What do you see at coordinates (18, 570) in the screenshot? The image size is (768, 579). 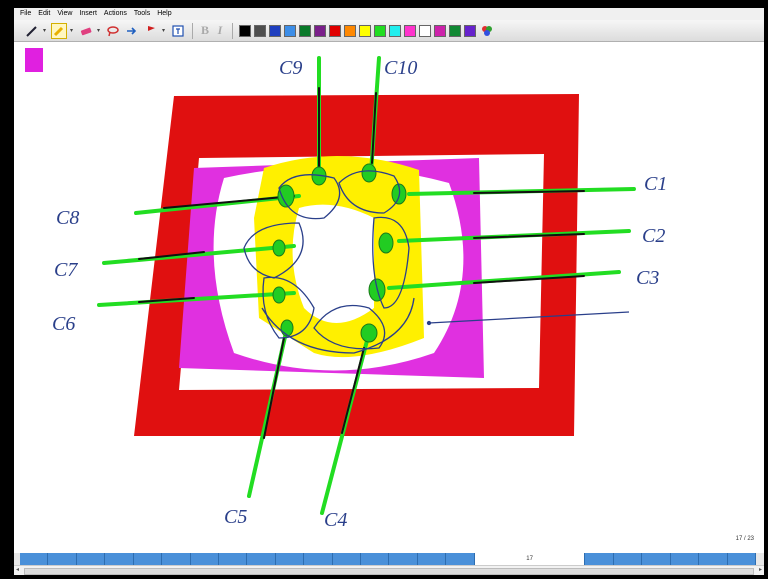 I see `scroll-left-icon: ◂` at bounding box center [18, 570].